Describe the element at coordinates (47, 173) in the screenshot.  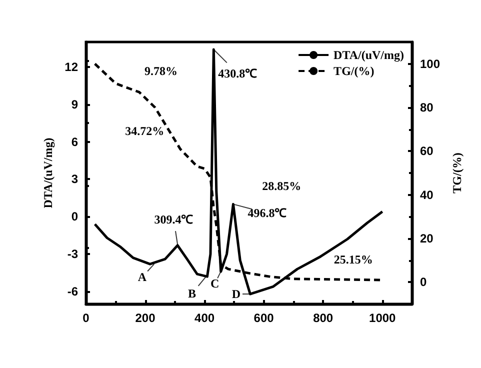
I see `y-axis-title: DTA/(uV/mg)` at that location.